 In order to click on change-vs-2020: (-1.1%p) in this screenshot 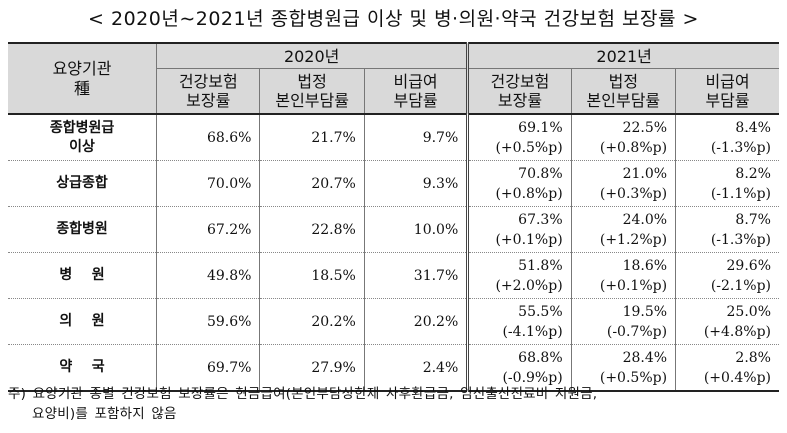, I will do `click(740, 193)`.